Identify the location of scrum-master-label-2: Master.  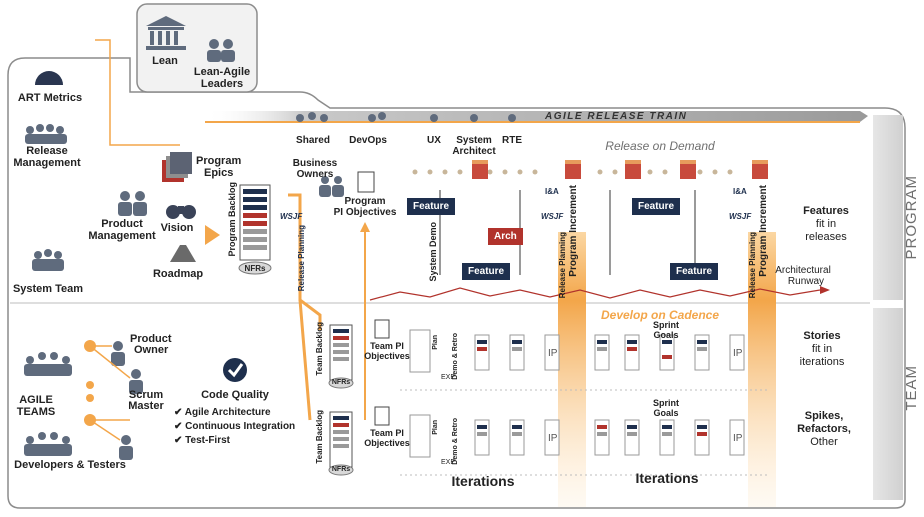
(146, 406).